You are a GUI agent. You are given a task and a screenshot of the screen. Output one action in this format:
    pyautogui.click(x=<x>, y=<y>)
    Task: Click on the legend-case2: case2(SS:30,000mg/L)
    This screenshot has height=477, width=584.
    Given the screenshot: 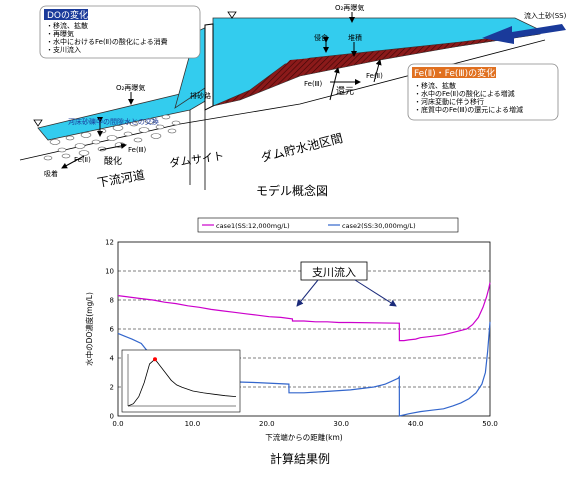 What is the action you would take?
    pyautogui.click(x=379, y=226)
    